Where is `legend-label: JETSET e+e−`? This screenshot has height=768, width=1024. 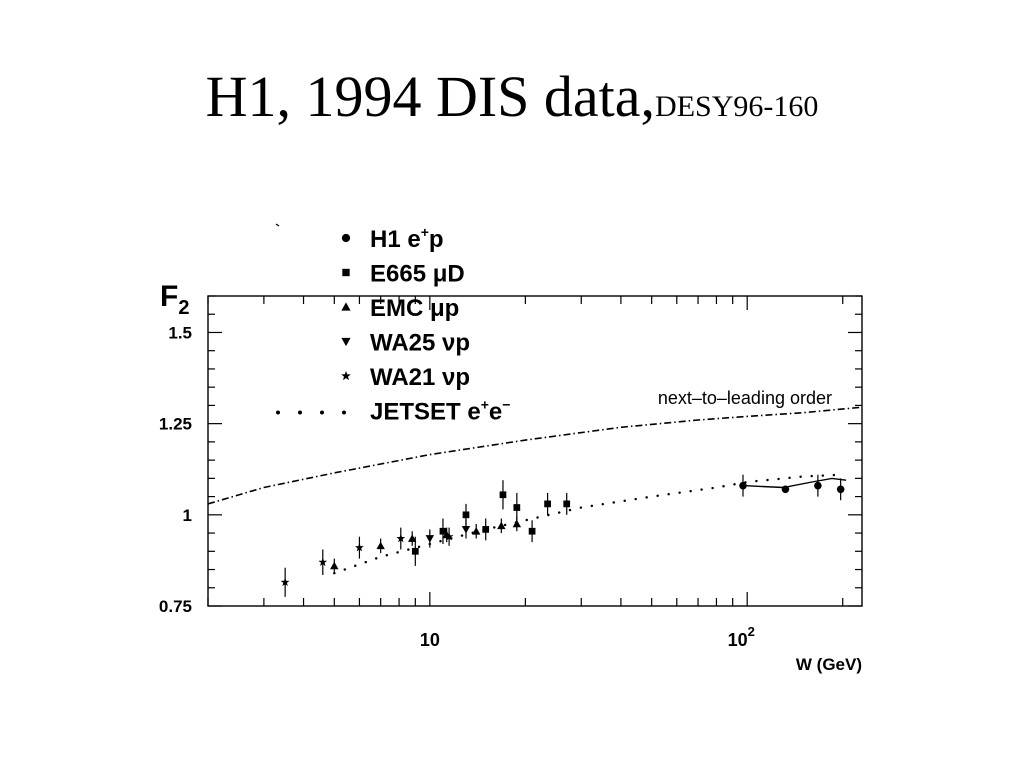 legend-label: JETSET e+e− is located at coordinates (440, 411).